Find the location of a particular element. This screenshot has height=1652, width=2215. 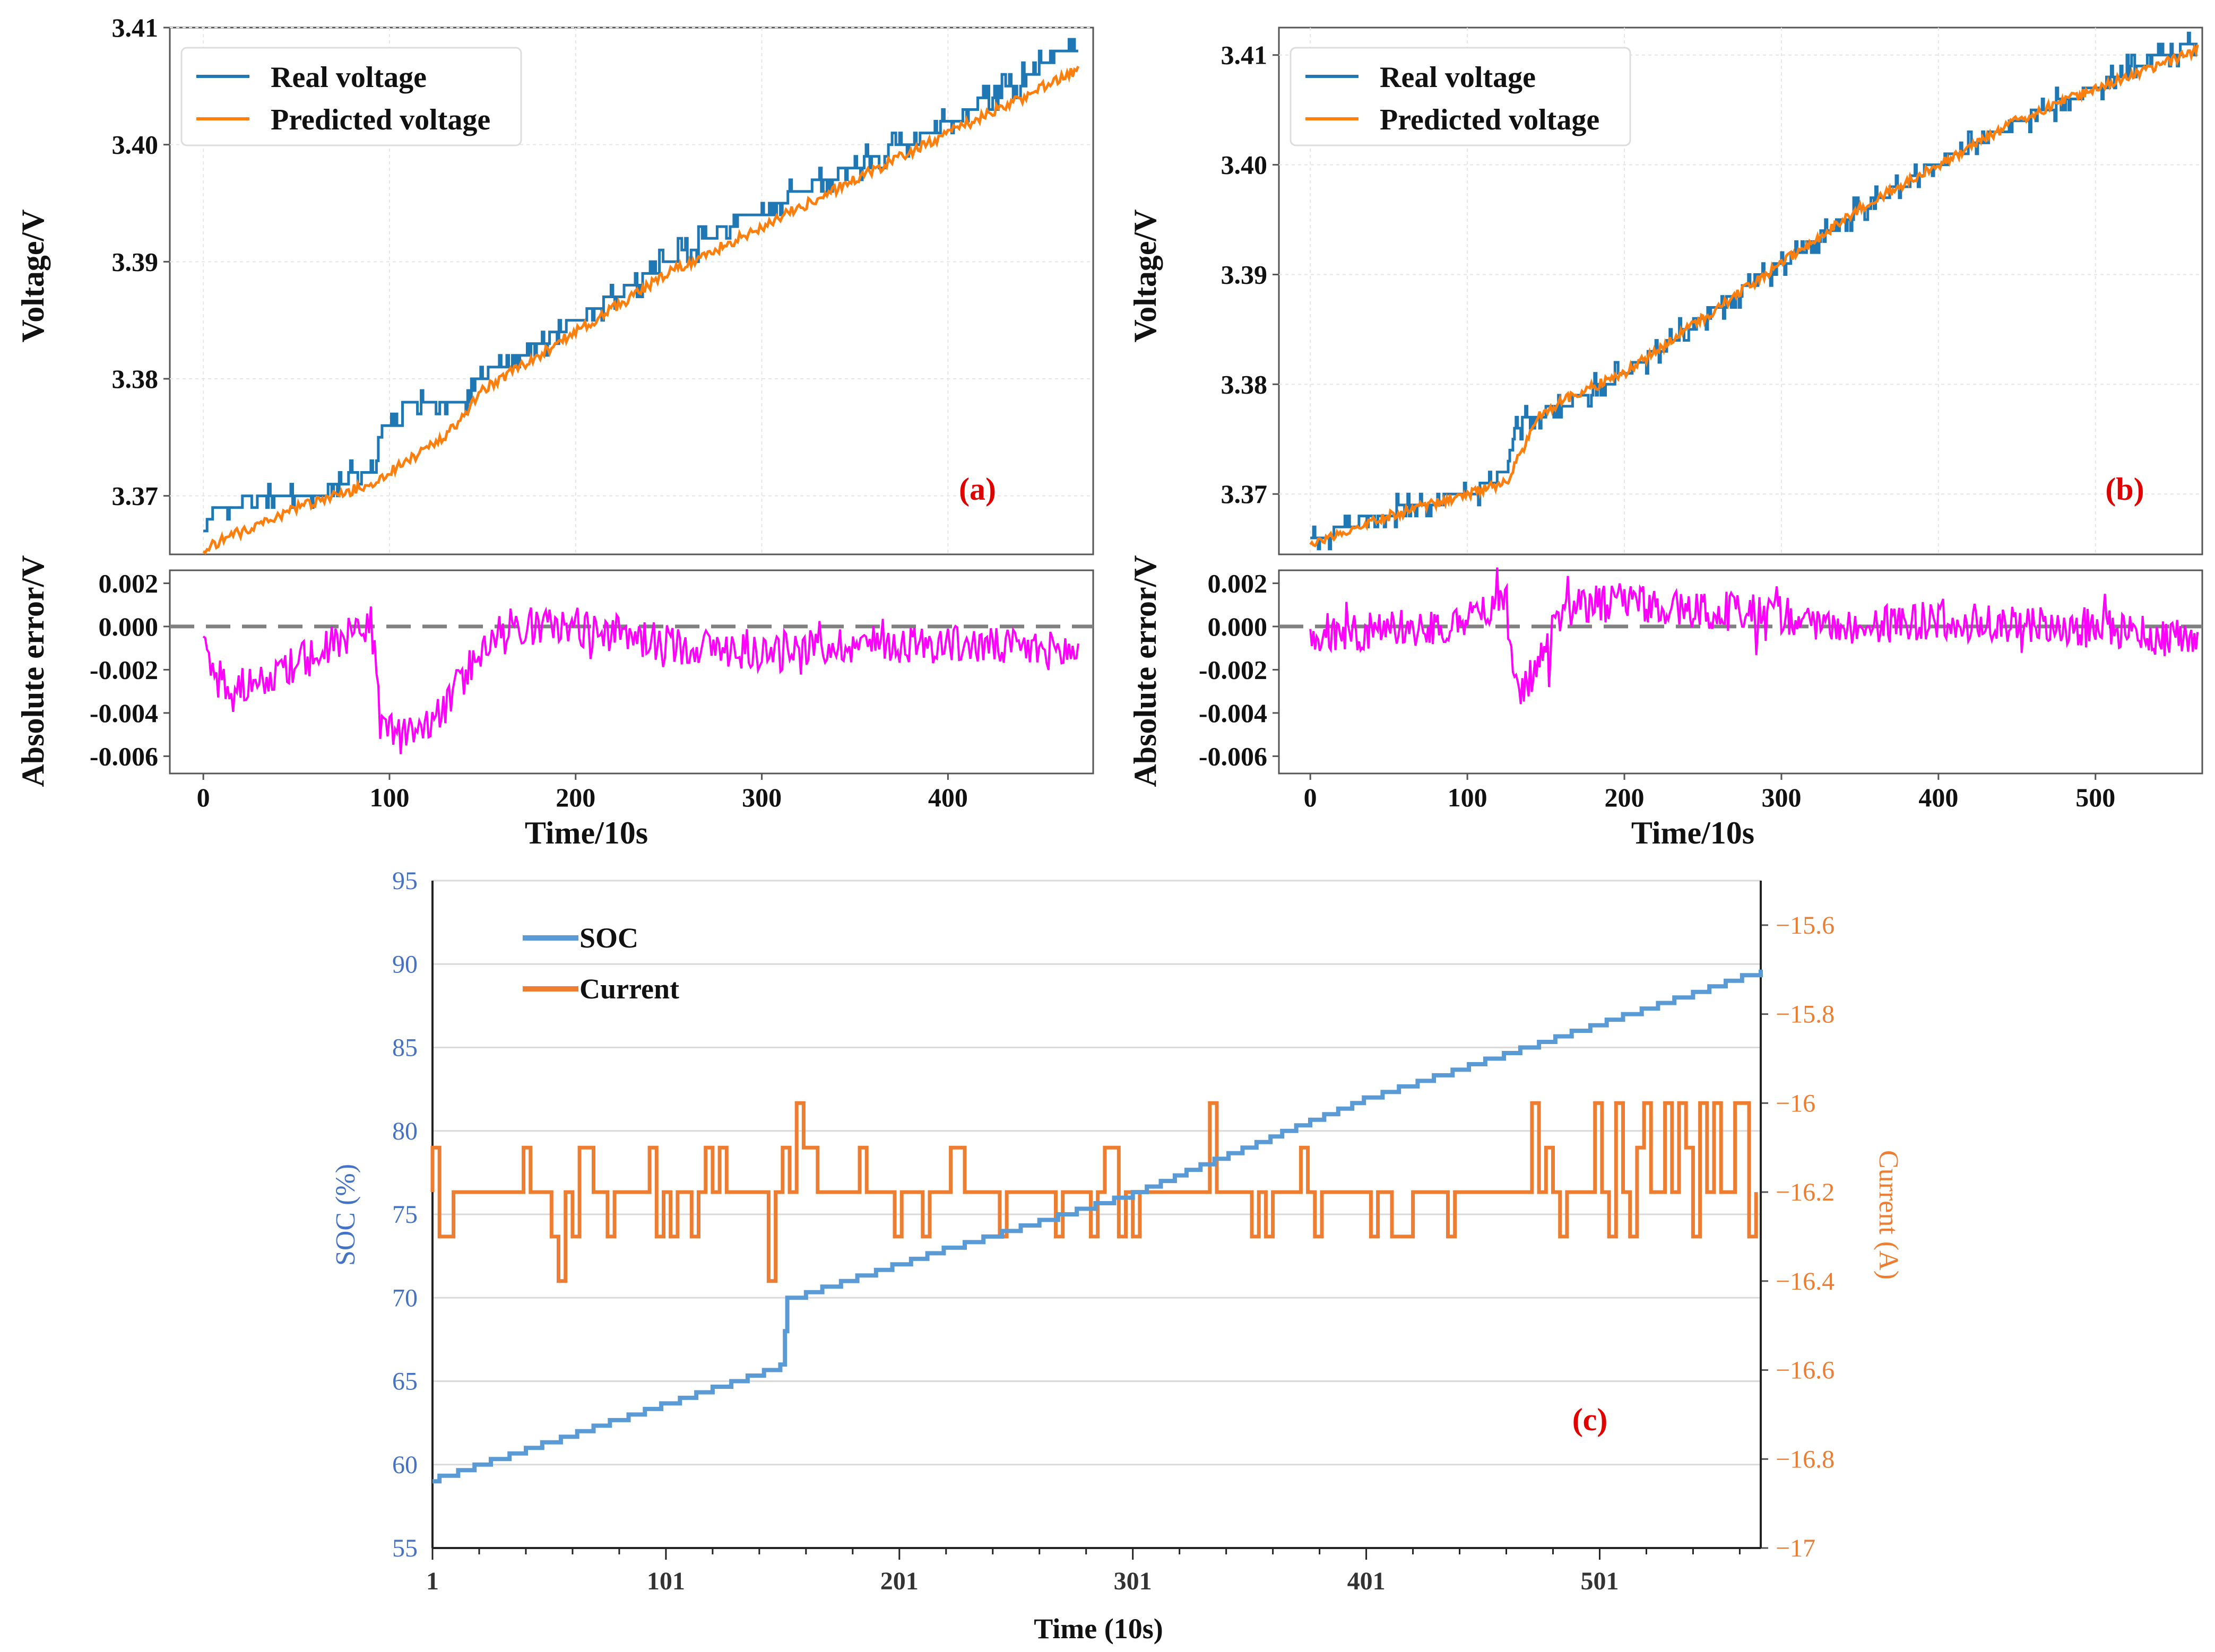

y2-tick-label: −16.6 is located at coordinates (1806, 1371).